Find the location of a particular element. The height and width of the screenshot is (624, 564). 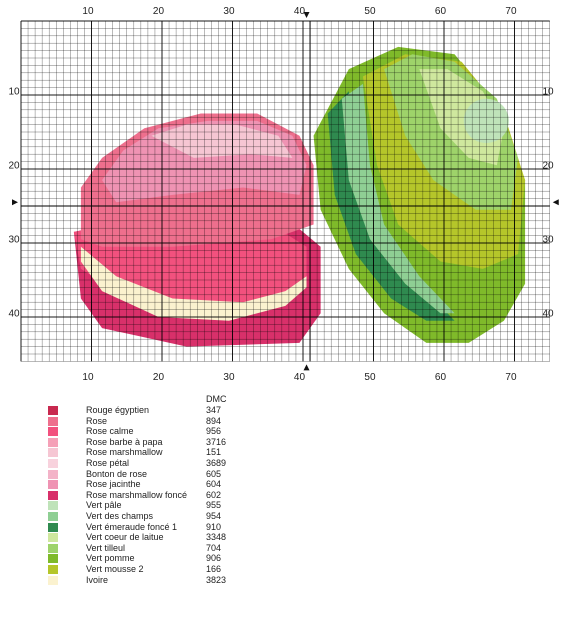

legend-item: Vert émeraude foncé 1 910 is located at coordinates (176, 527).